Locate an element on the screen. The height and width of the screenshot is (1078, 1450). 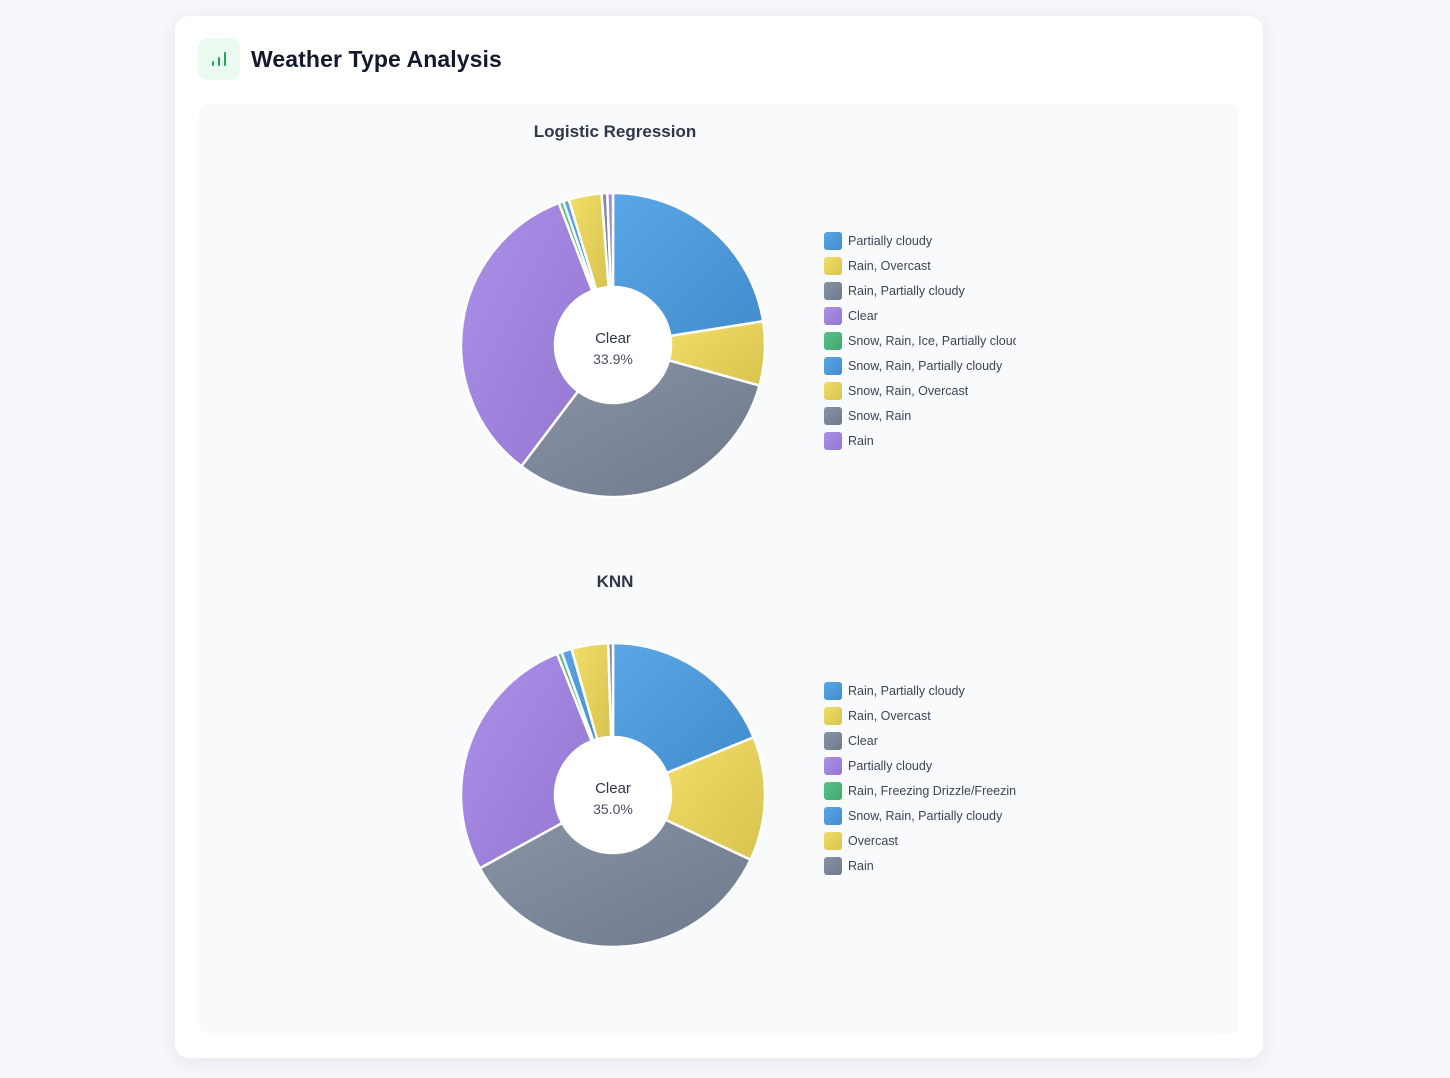
legend-label: Snow, Rain, Ice, Partially cloudy is located at coordinates (932, 340).